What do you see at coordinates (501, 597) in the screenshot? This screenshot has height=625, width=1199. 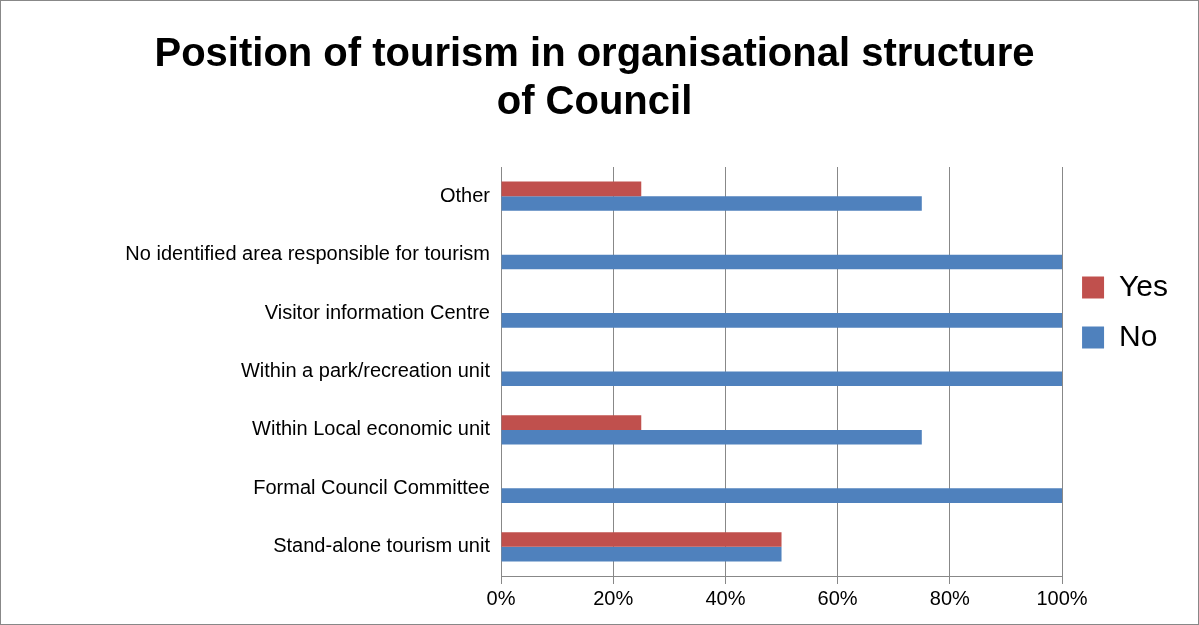 I see `x-tick-label: 0%` at bounding box center [501, 597].